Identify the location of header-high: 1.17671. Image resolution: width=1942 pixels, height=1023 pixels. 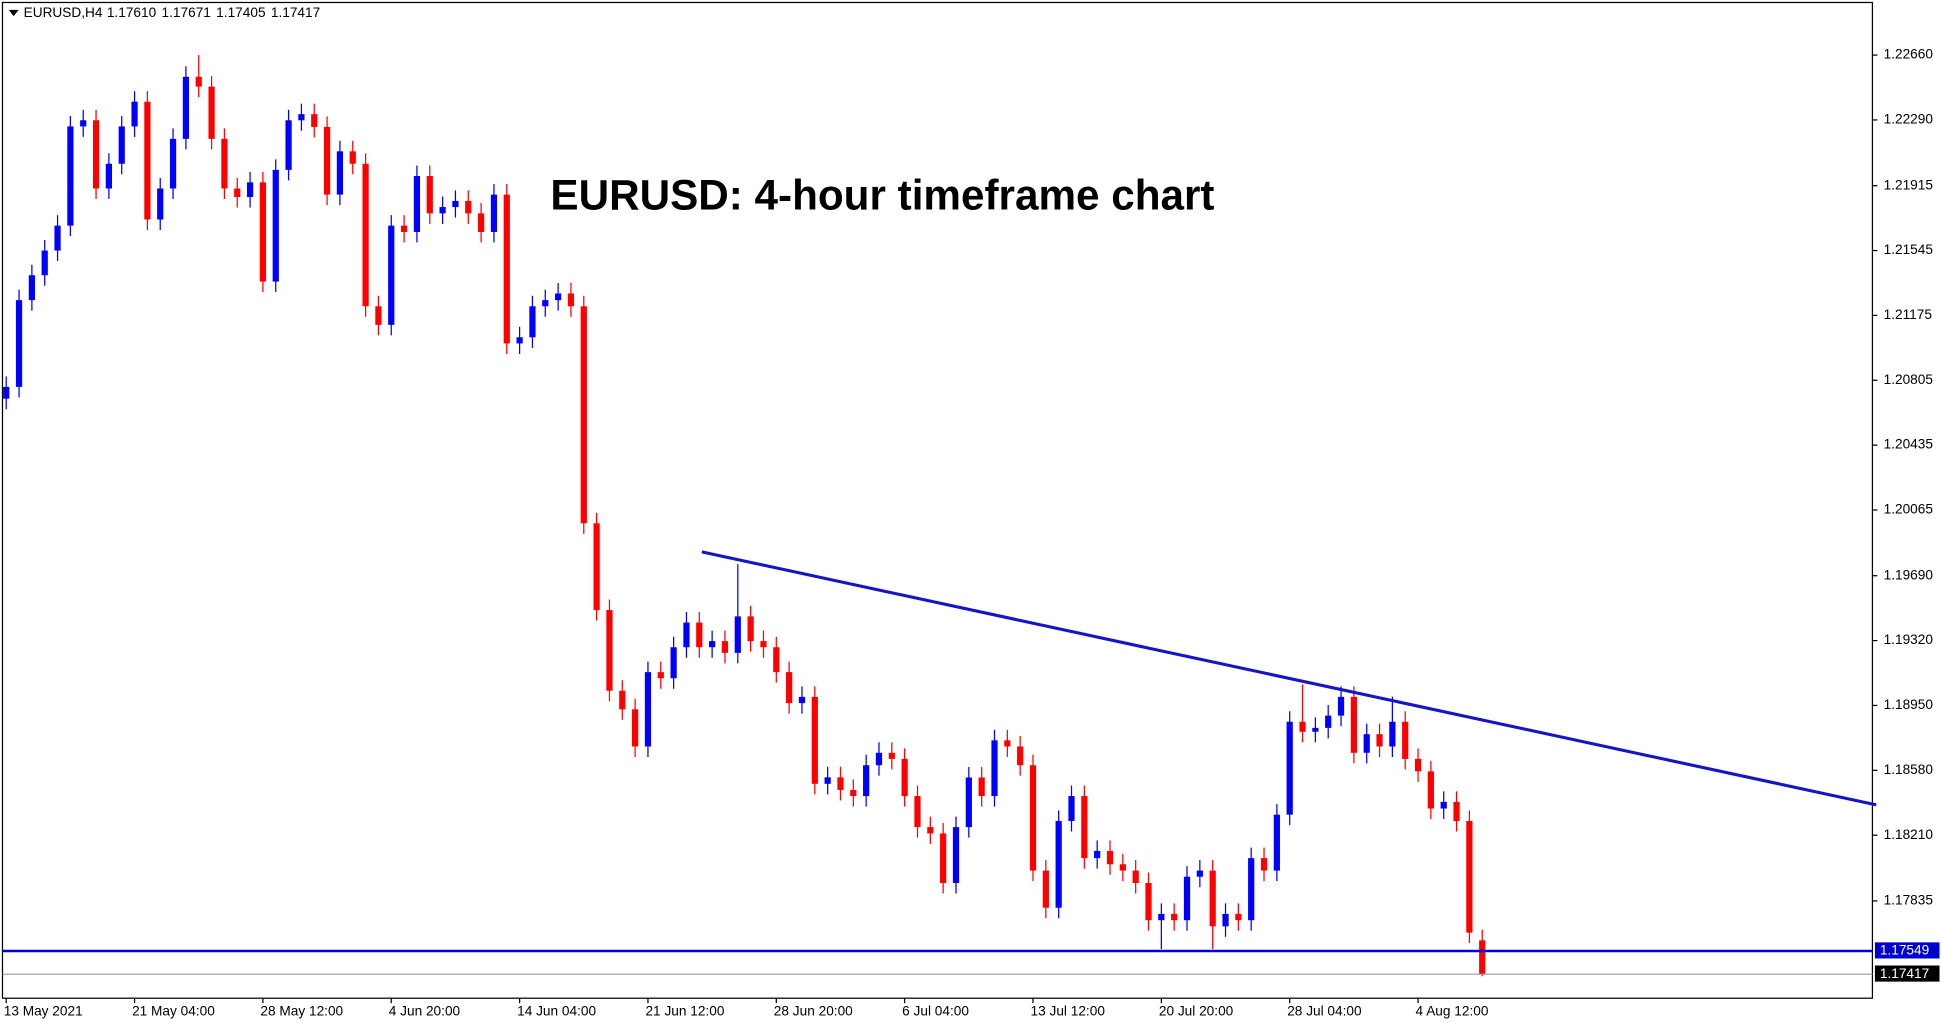
(186, 12).